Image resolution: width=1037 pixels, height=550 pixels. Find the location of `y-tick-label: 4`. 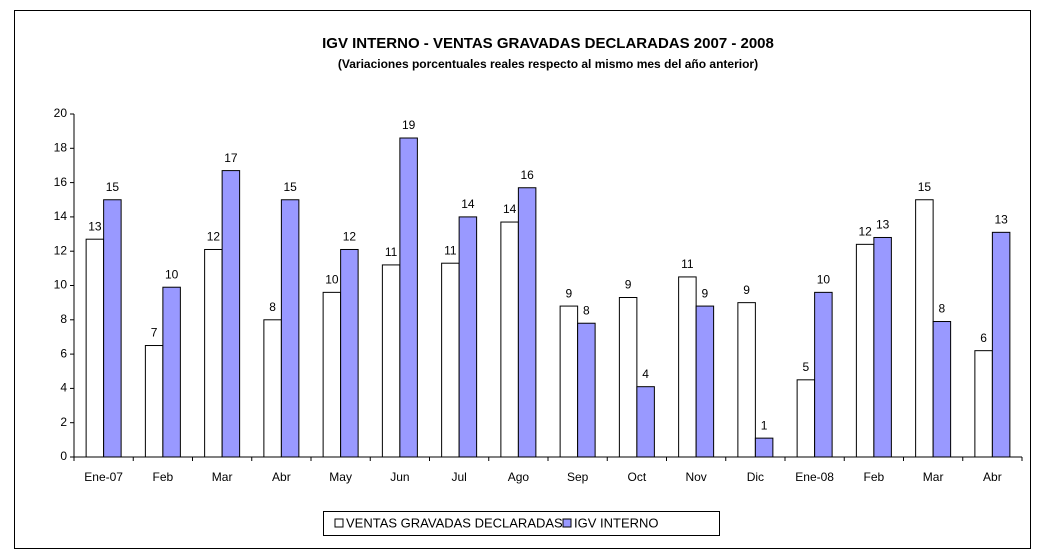

y-tick-label: 4 is located at coordinates (63, 388).